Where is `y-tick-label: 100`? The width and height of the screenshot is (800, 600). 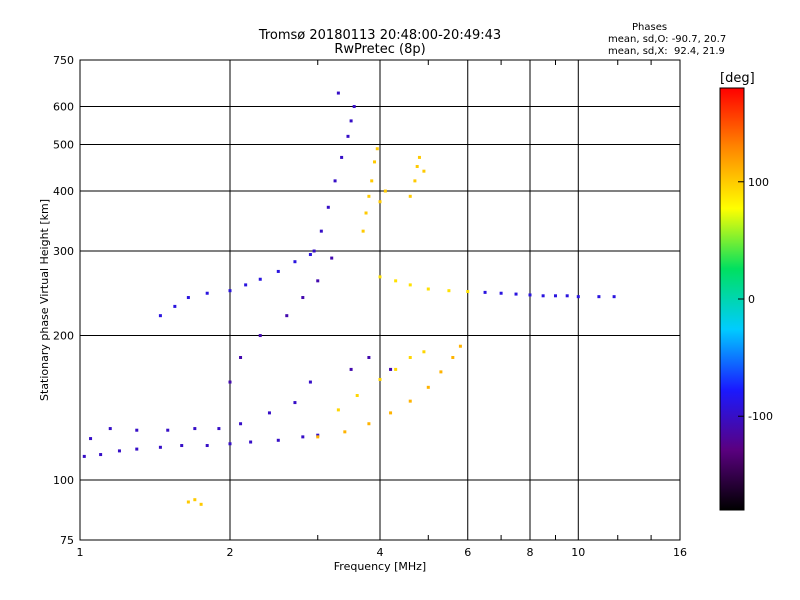 y-tick-label: 100 is located at coordinates (63, 480).